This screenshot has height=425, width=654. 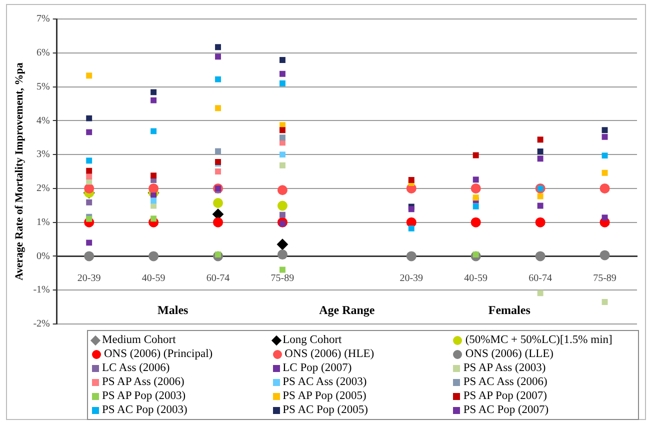 I want to click on legend-label: ONS (2006) (LLE), so click(x=509, y=354).